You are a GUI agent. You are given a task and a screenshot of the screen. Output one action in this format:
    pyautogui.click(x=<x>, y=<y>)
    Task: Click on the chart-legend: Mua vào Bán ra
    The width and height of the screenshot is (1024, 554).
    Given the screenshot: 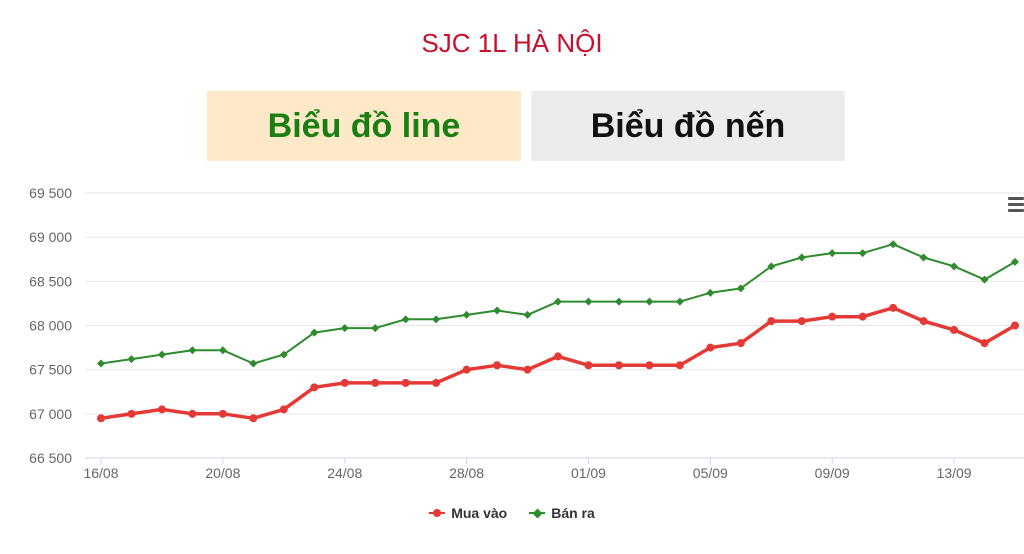 What is the action you would take?
    pyautogui.click(x=512, y=513)
    